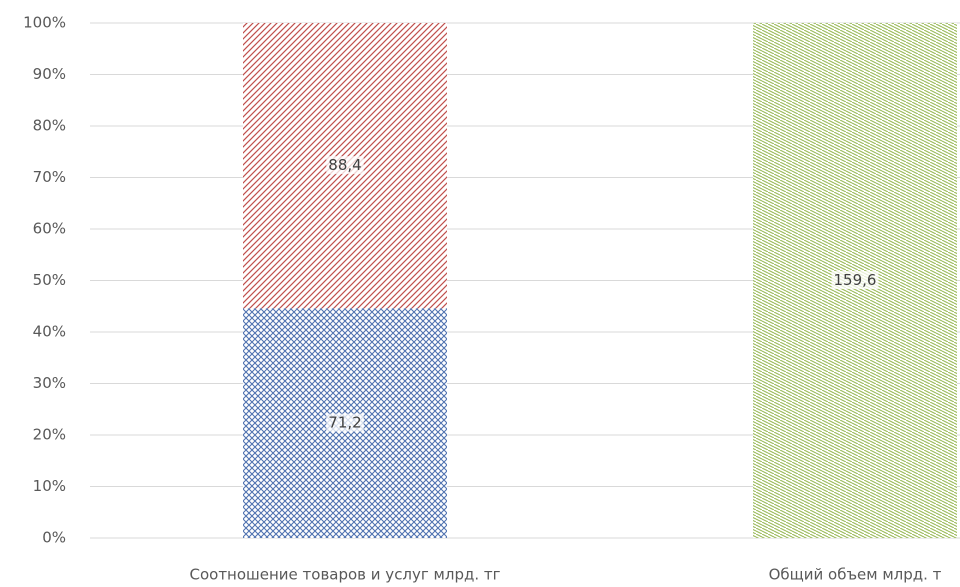  Describe the element at coordinates (49, 126) in the screenshot. I see `y-tick-label: 80%` at that location.